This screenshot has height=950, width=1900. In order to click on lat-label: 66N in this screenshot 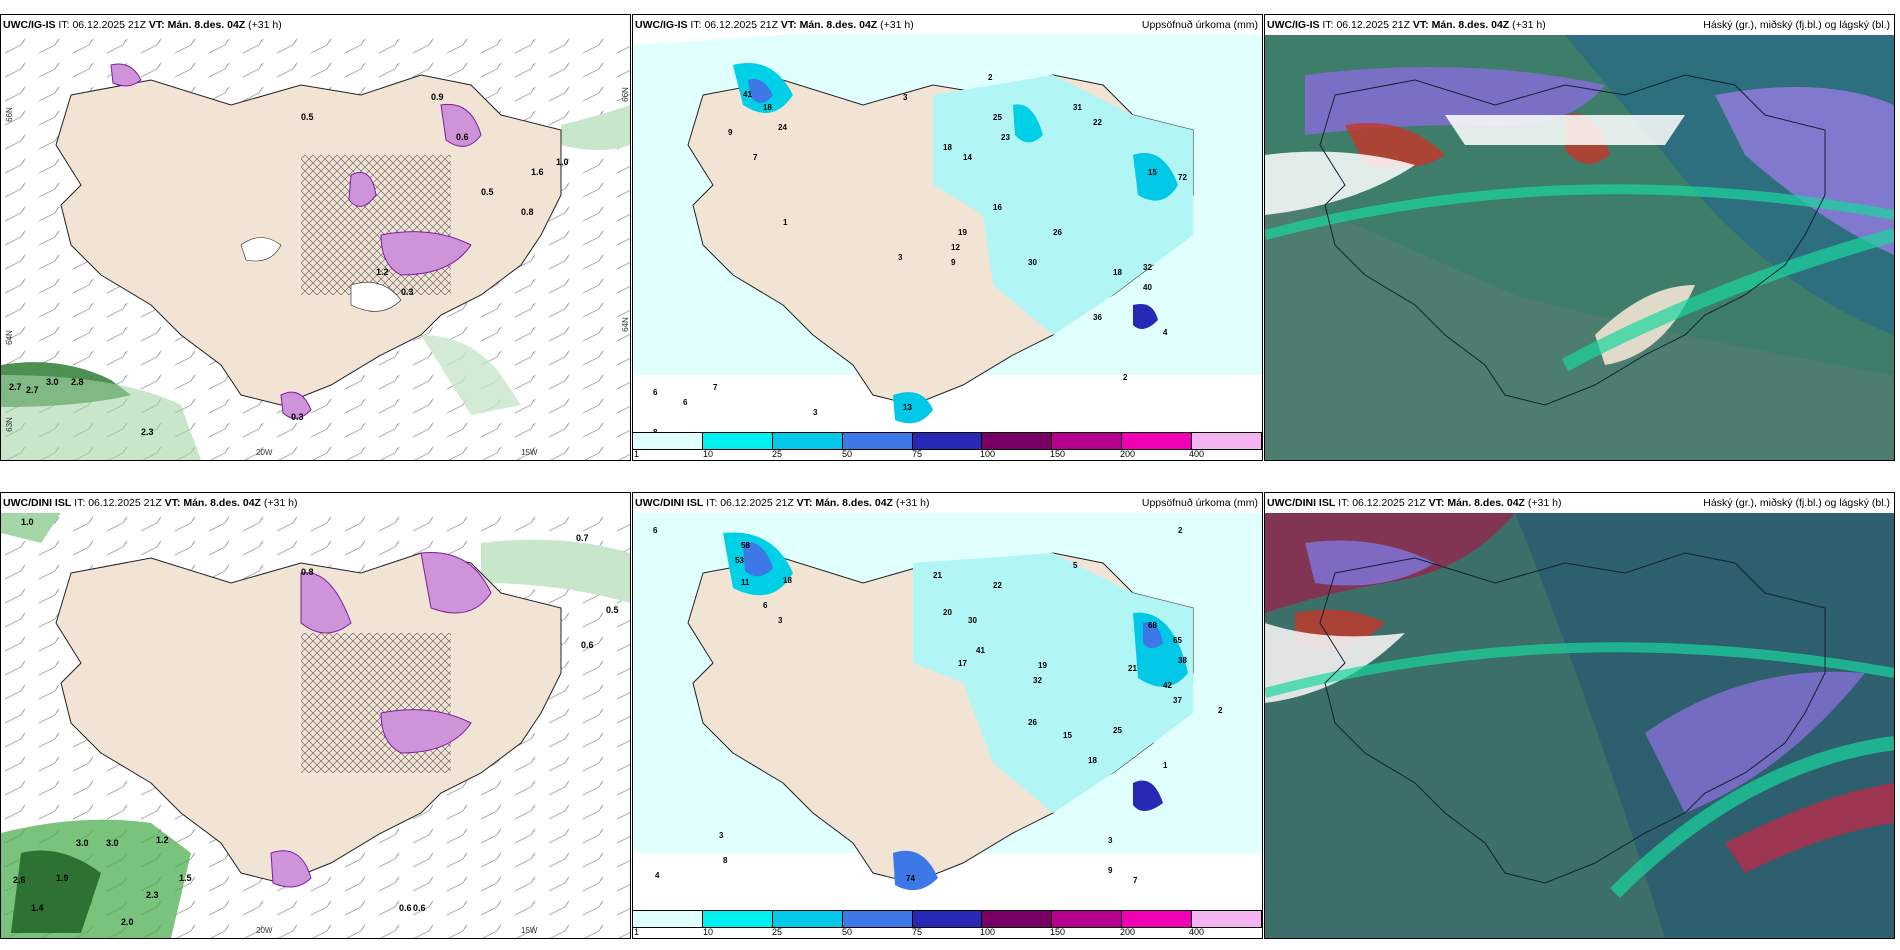, I will do `click(9, 114)`.